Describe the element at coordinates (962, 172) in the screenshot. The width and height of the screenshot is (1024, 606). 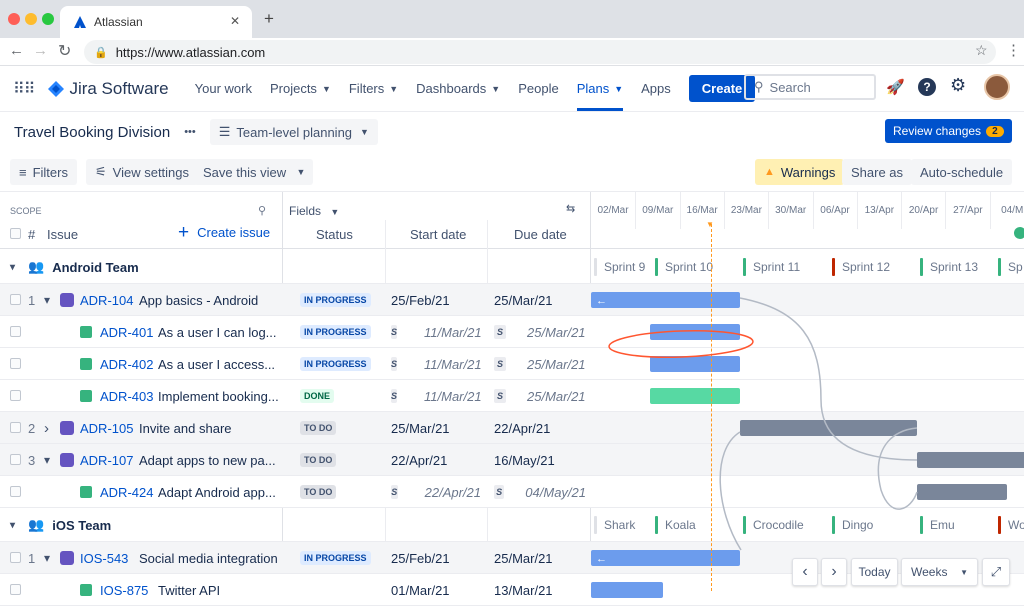
I see `auto-schedule-button: Auto-schedule` at that location.